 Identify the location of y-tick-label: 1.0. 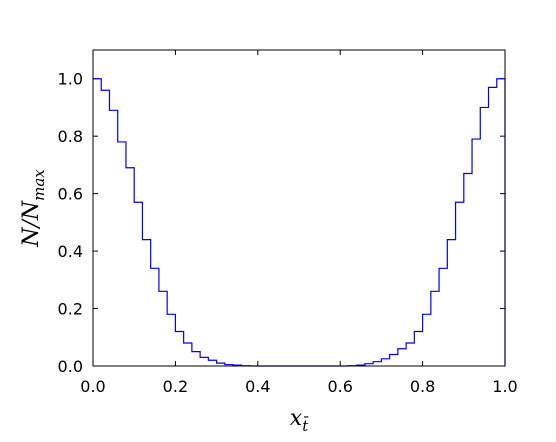
(70, 79).